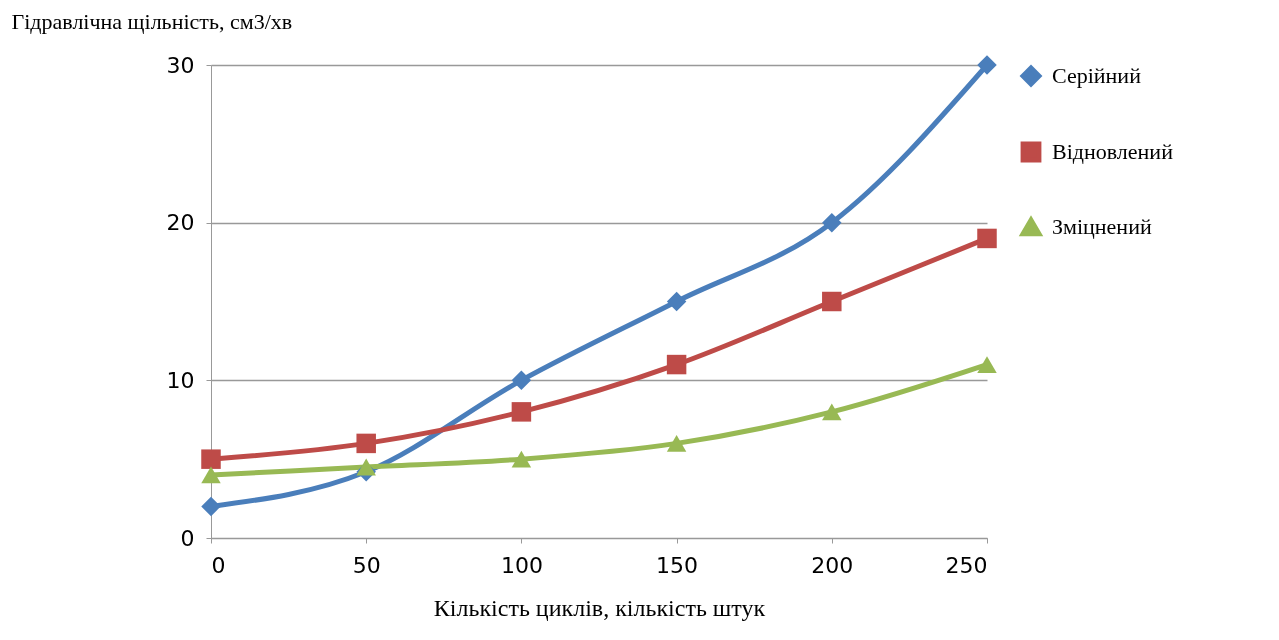 The image size is (1279, 640). What do you see at coordinates (677, 565) in the screenshot?
I see `x-tick-label: 150` at bounding box center [677, 565].